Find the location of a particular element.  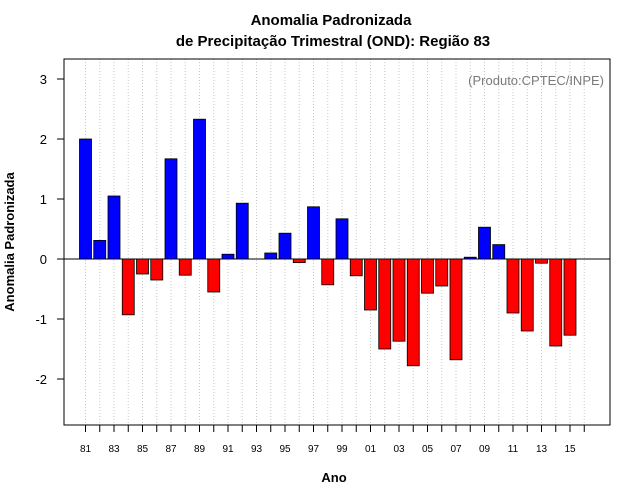

chart-title-line1: Anomalia Padronizada is located at coordinates (332, 20).